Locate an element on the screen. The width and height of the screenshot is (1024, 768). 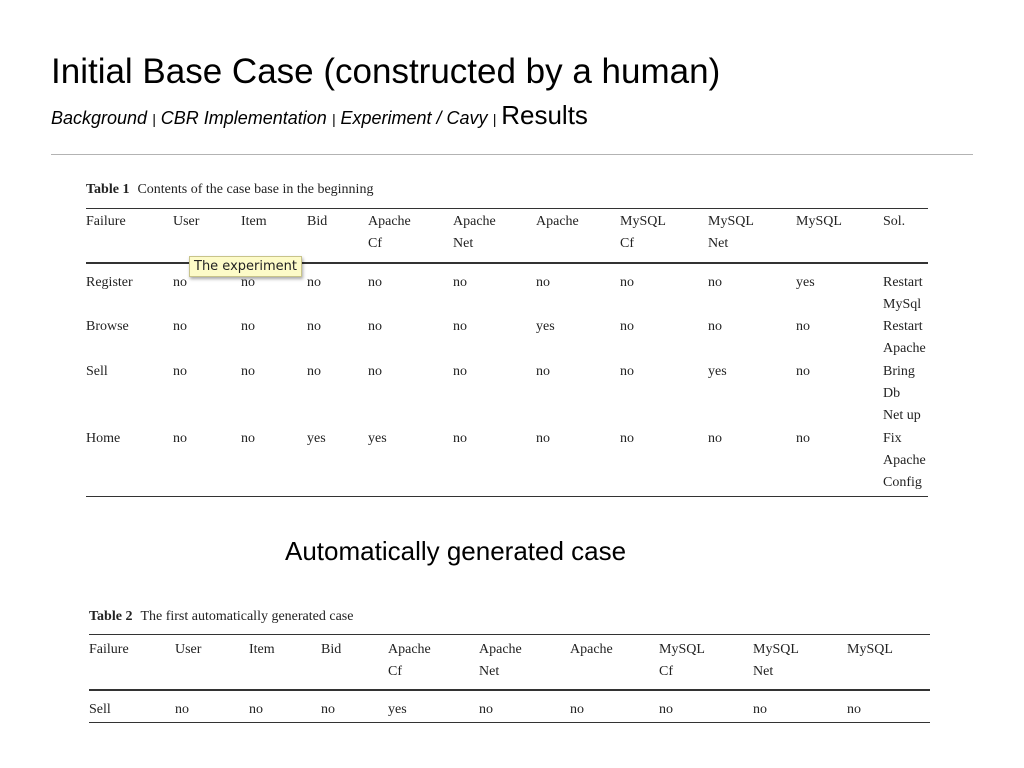
row-label: Register is located at coordinates (109, 283).